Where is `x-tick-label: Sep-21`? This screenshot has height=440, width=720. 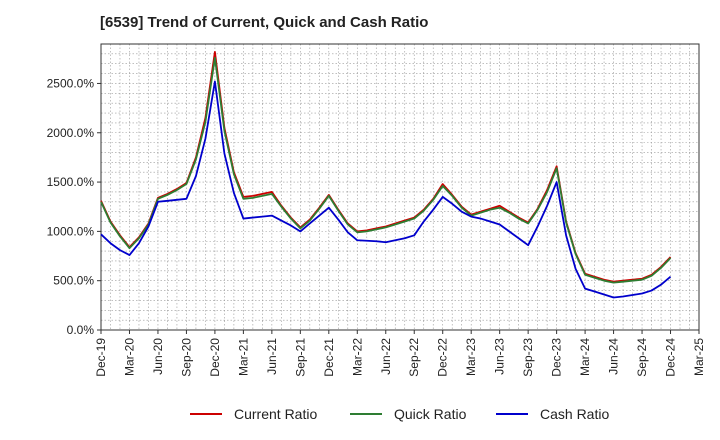
x-tick-label: Sep-21 is located at coordinates (300, 357).